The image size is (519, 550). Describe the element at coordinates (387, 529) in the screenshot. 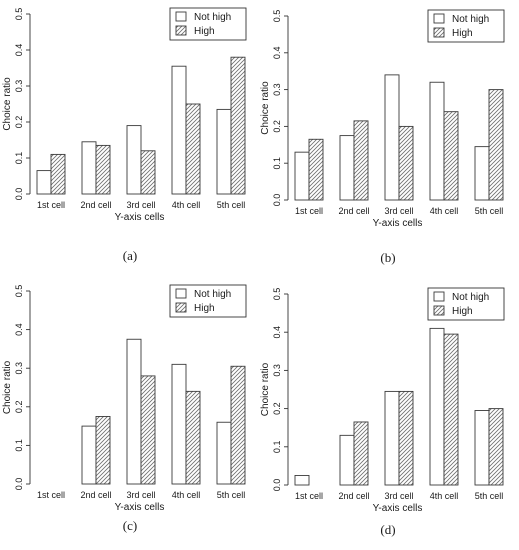

I see `panel-label: (d)` at that location.